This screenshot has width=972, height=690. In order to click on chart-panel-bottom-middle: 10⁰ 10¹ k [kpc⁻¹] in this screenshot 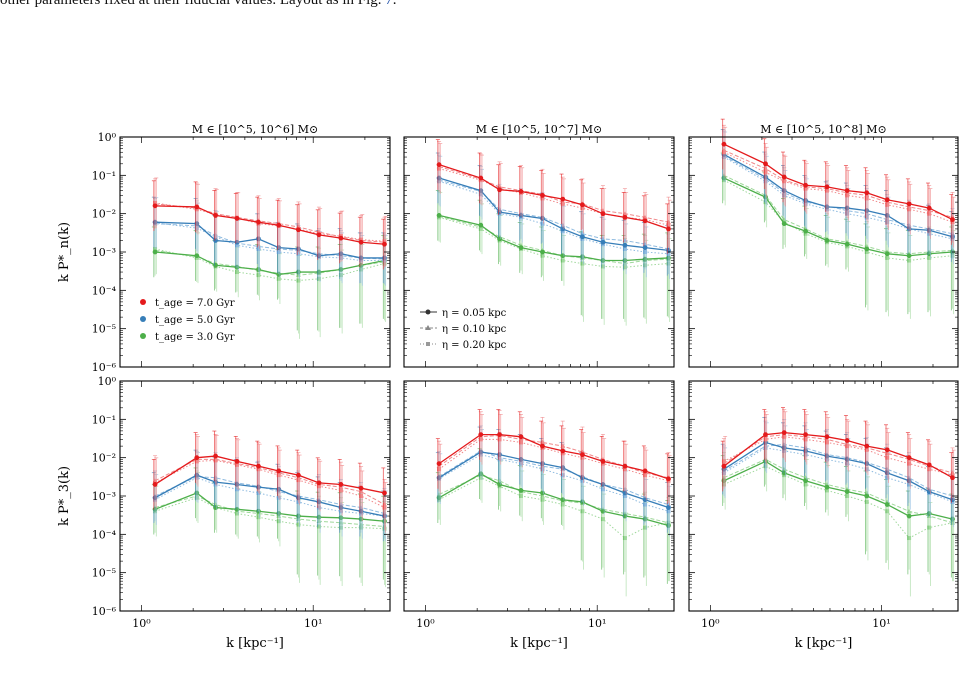, I will do `click(539, 515)`.